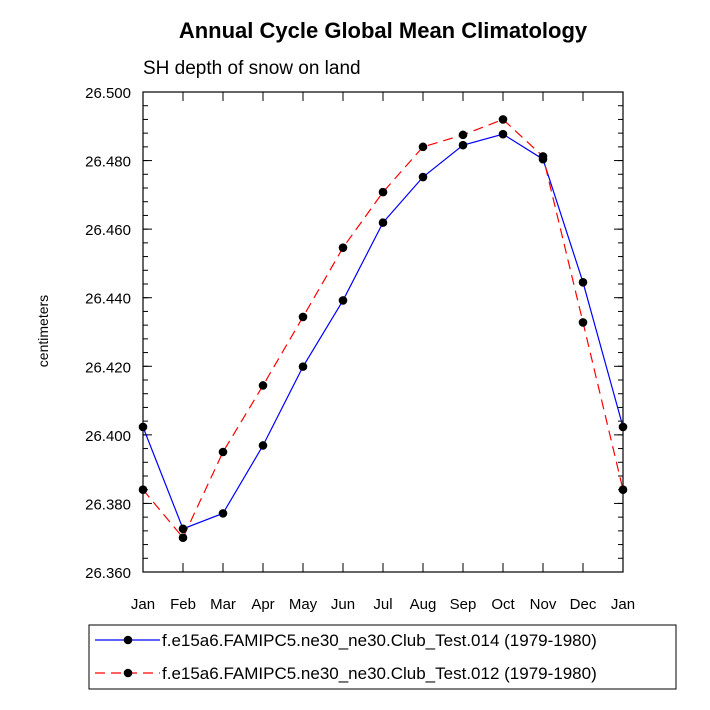 This screenshot has height=710, width=710. Describe the element at coordinates (223, 604) in the screenshot. I see `x-tick-label: Mar` at that location.